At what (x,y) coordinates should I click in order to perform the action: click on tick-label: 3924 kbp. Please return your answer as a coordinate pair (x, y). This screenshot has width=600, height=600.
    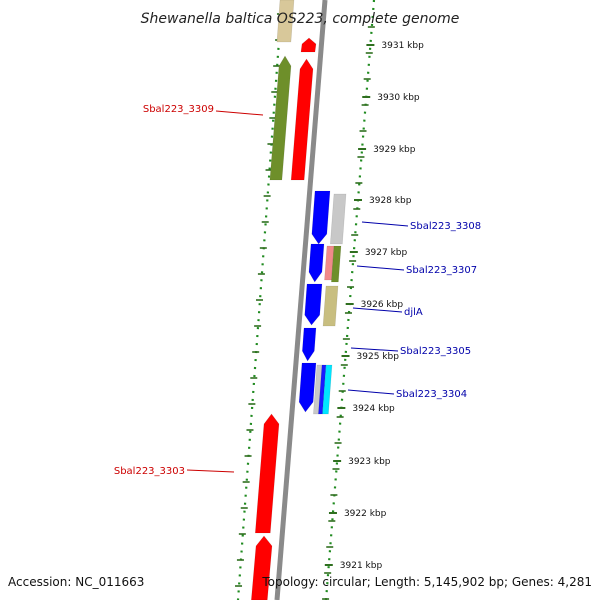
    Looking at the image, I should click on (373, 409).